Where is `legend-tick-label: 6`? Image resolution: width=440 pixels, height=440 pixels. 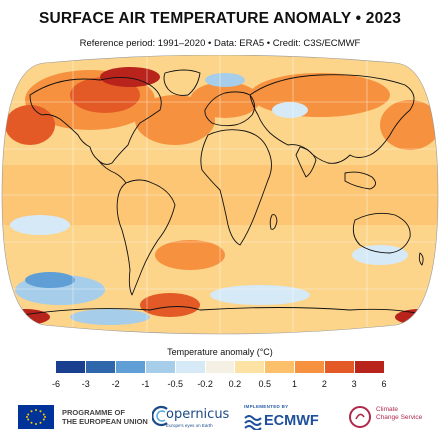
legend-tick-label: 6 is located at coordinates (384, 384).